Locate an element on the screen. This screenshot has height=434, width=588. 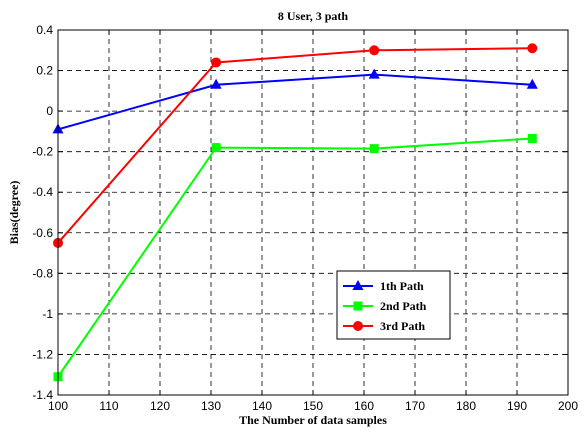
y-tick-label: 0.4 is located at coordinates (44, 30).